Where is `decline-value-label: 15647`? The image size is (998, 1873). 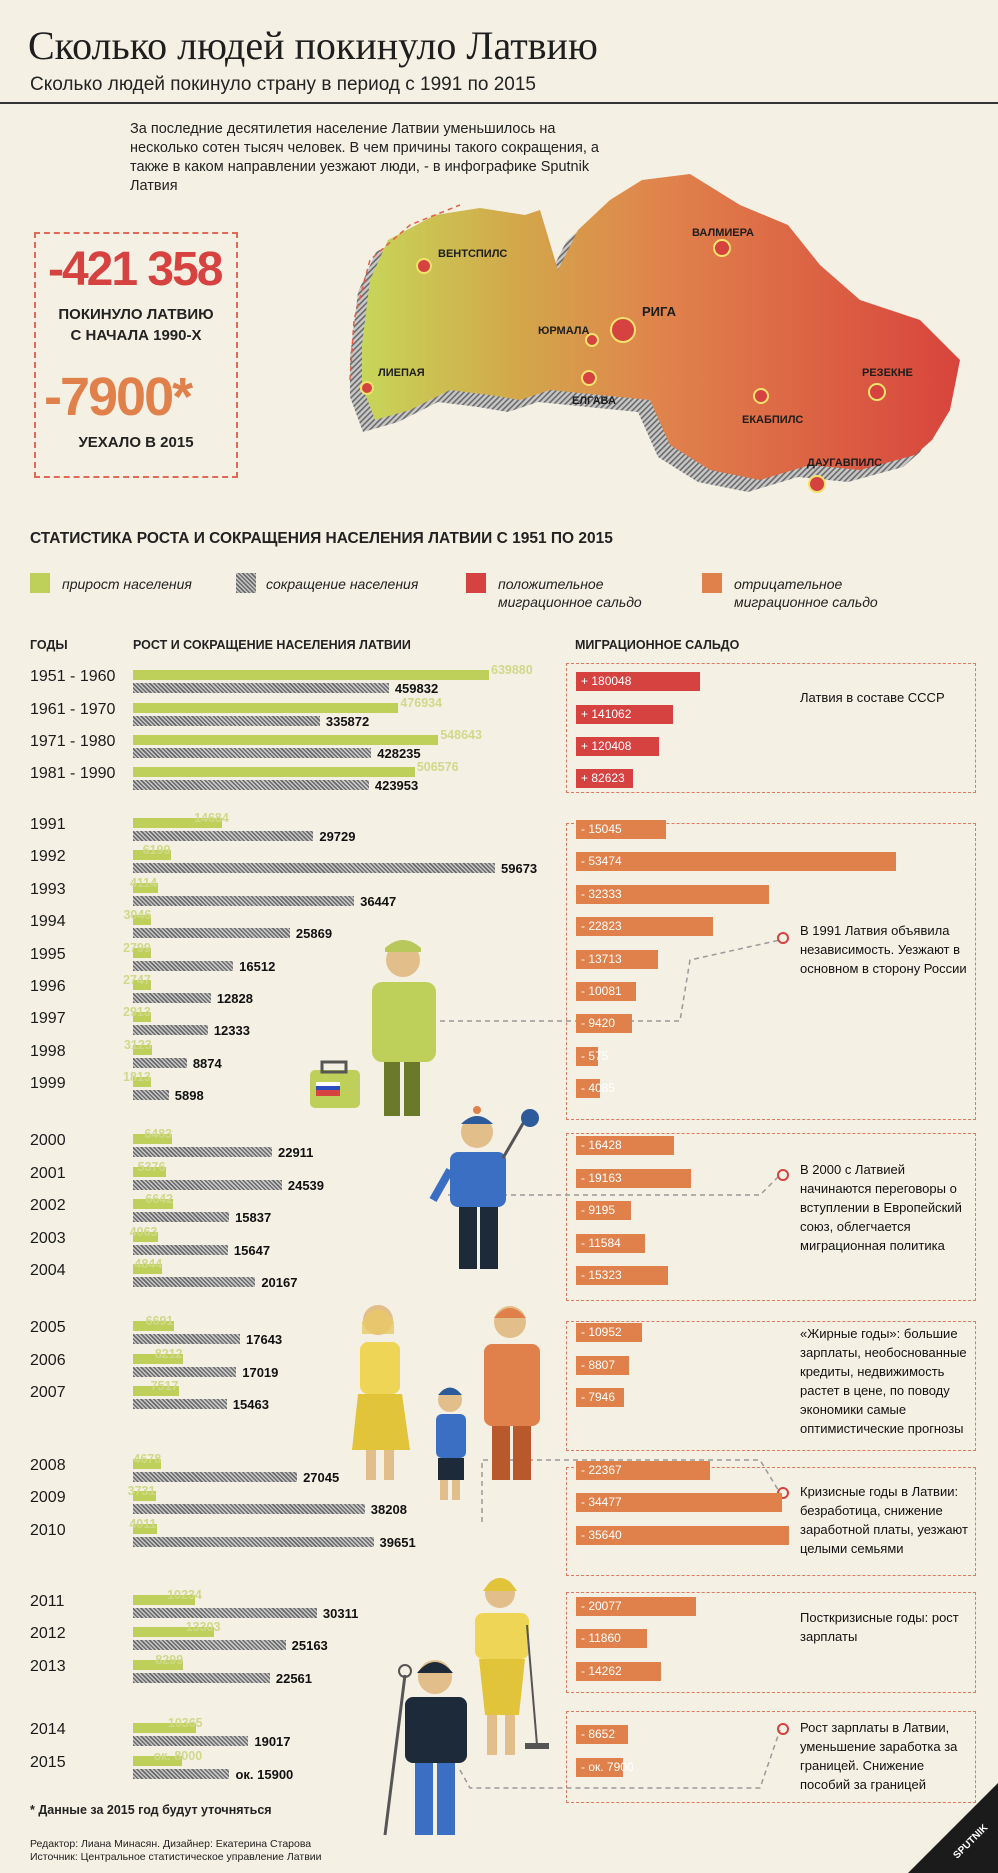 decline-value-label: 15647 is located at coordinates (252, 1250).